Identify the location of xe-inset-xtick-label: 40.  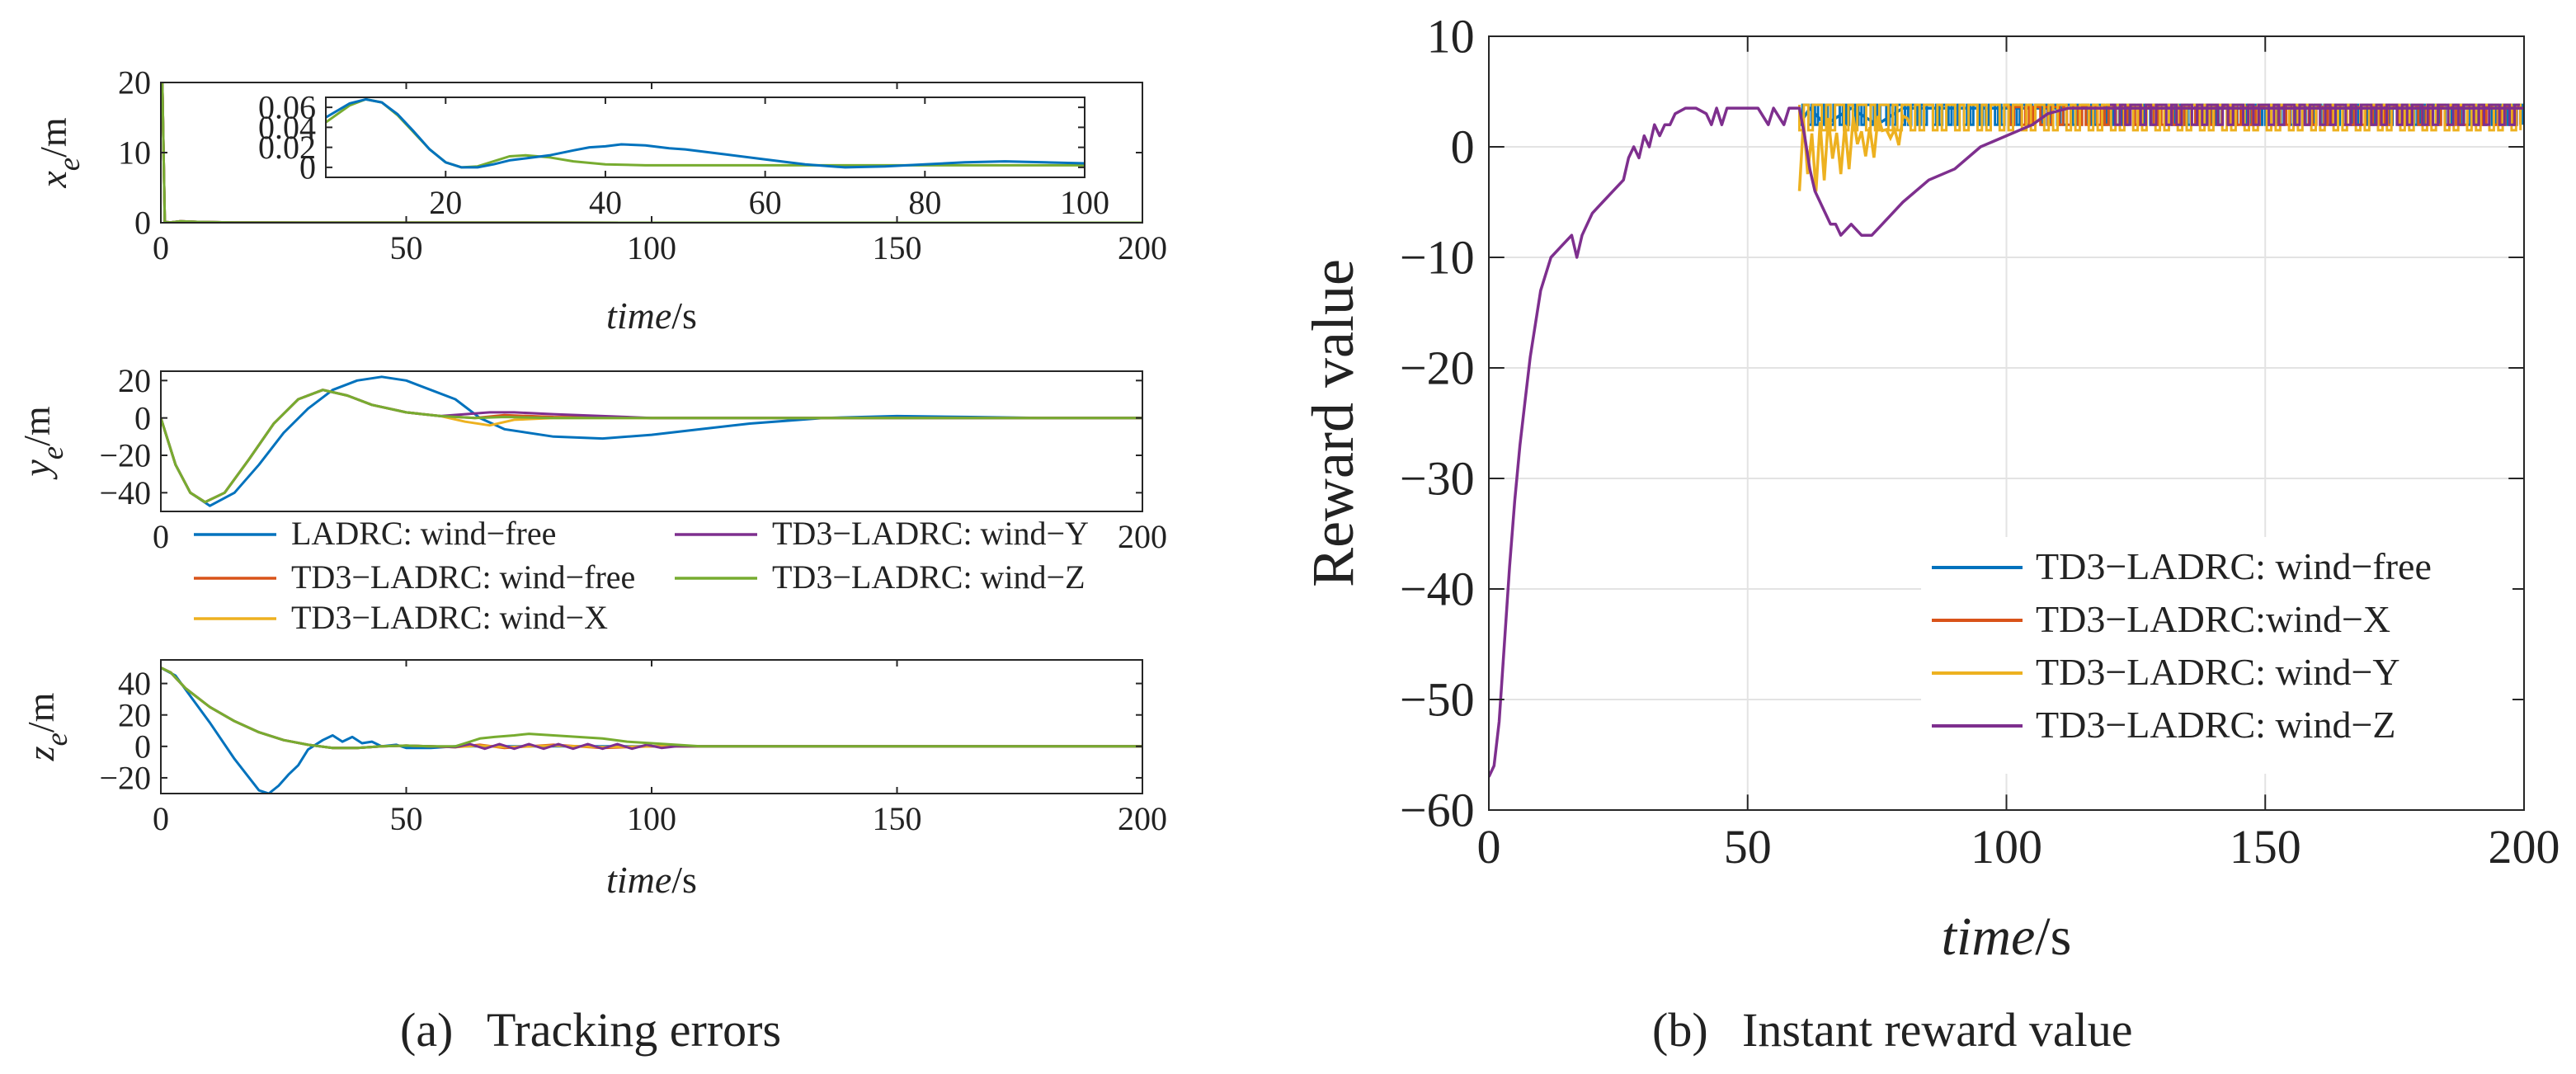
(605, 203).